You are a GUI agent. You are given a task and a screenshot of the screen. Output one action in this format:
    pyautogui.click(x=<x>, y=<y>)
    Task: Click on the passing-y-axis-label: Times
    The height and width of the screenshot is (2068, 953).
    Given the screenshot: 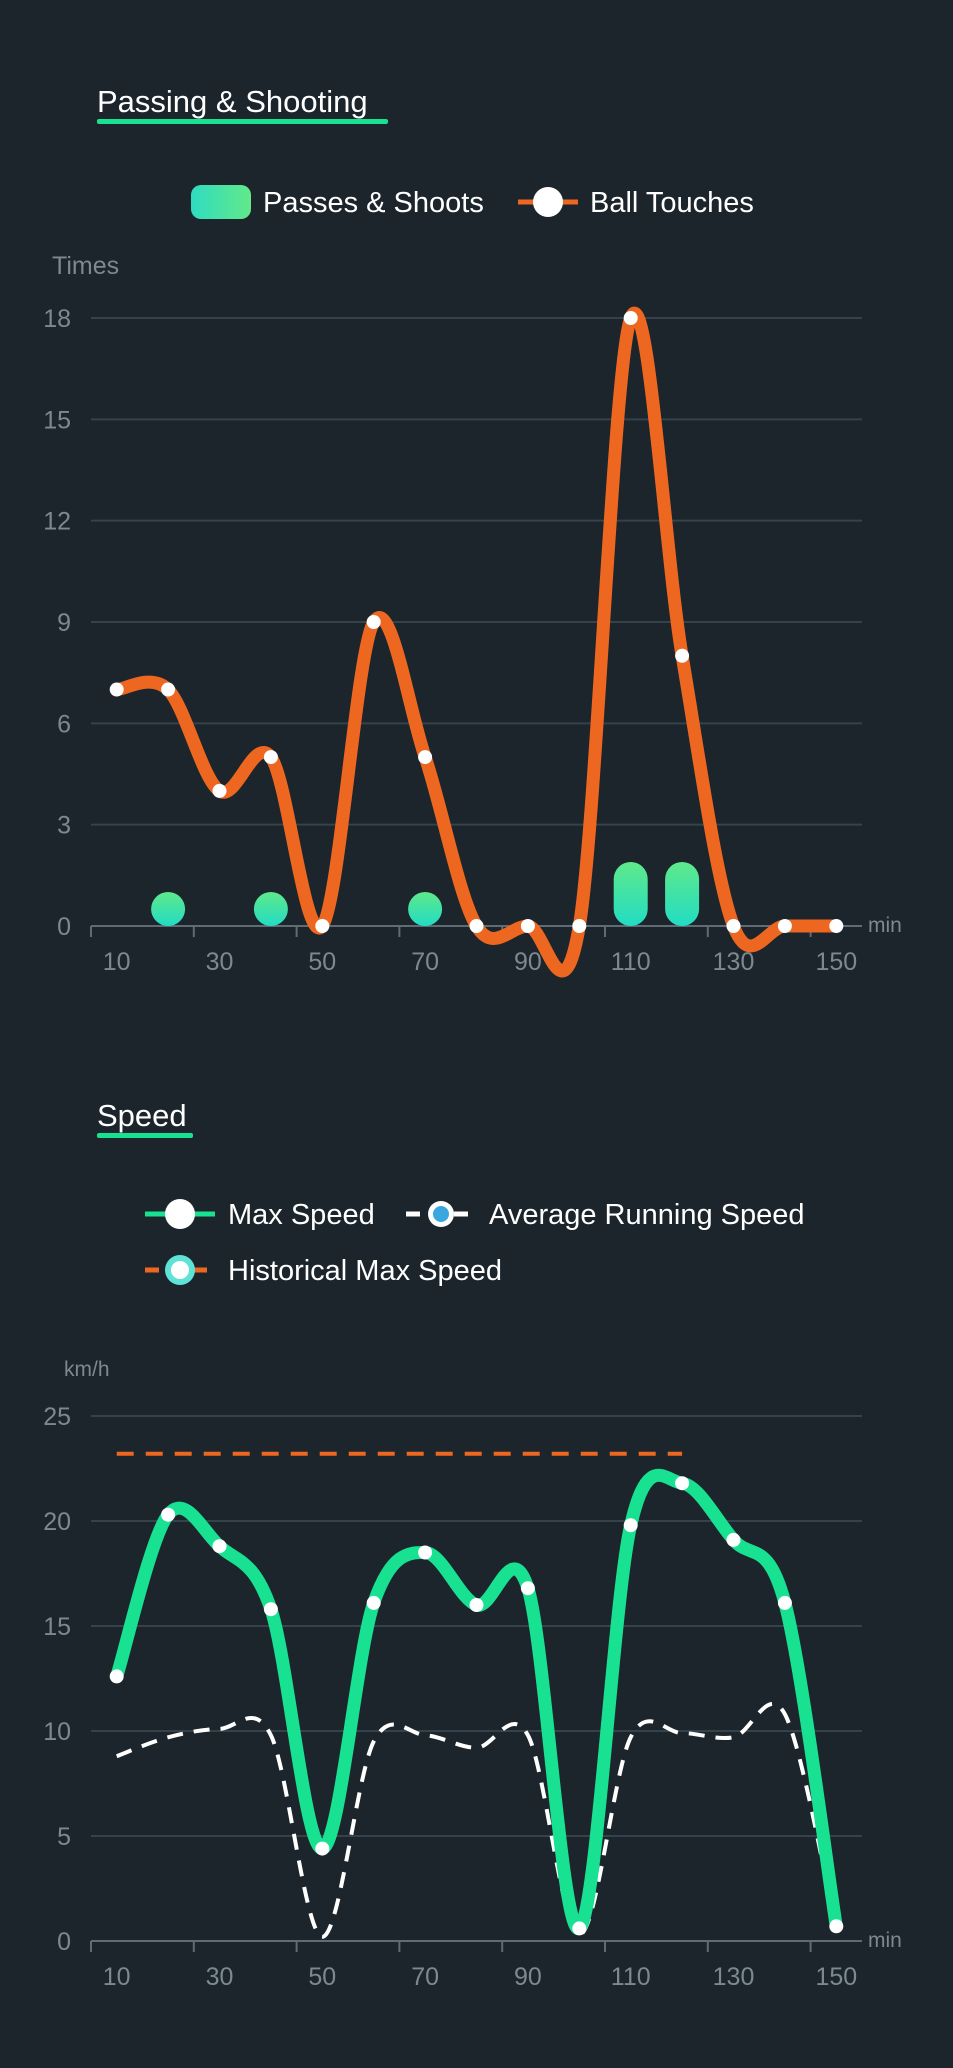 What is the action you would take?
    pyautogui.click(x=85, y=266)
    